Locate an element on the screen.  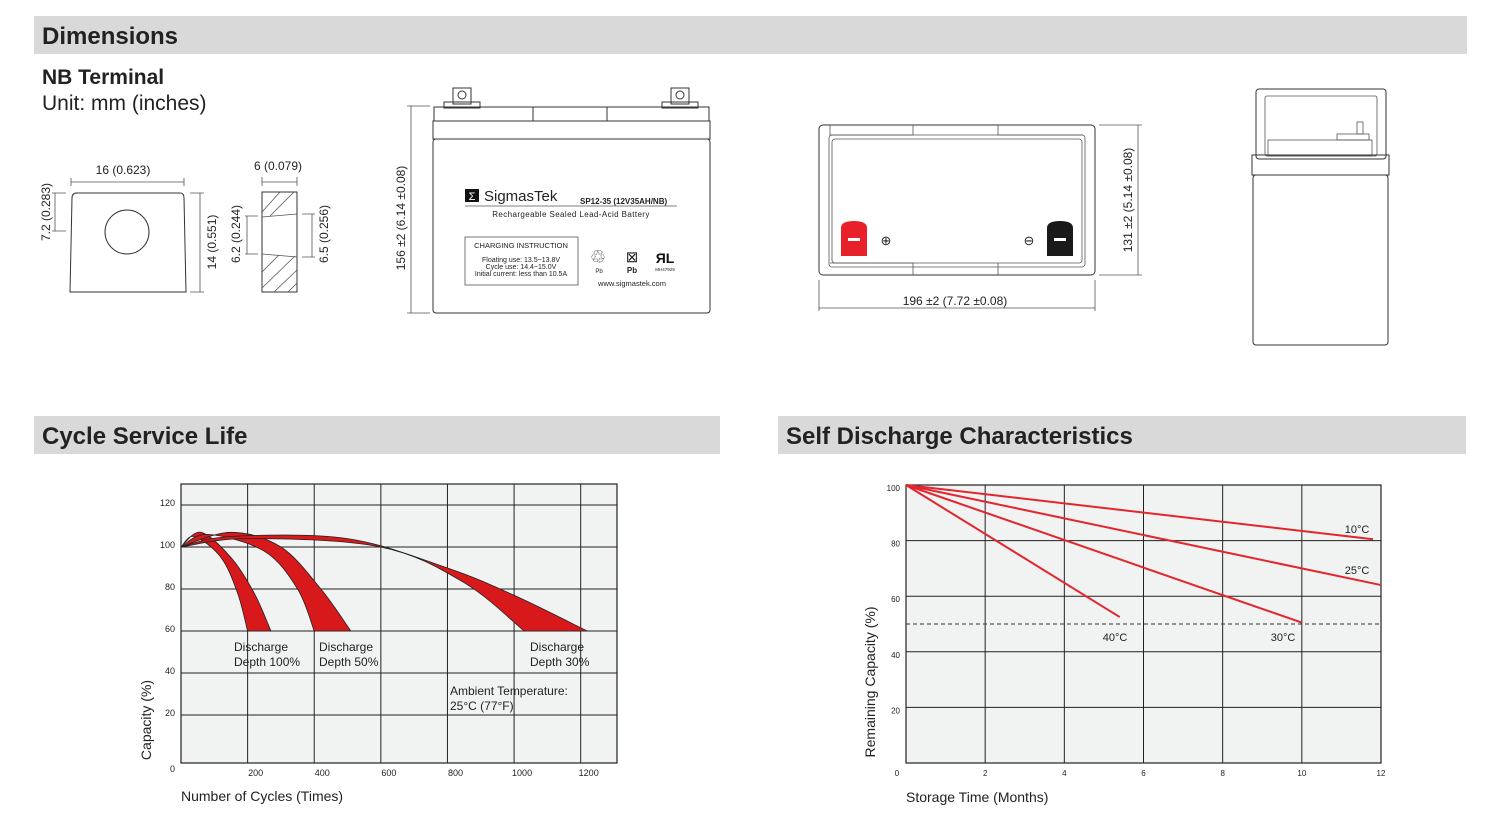
x-tick-label: 600 is located at coordinates (388, 773).